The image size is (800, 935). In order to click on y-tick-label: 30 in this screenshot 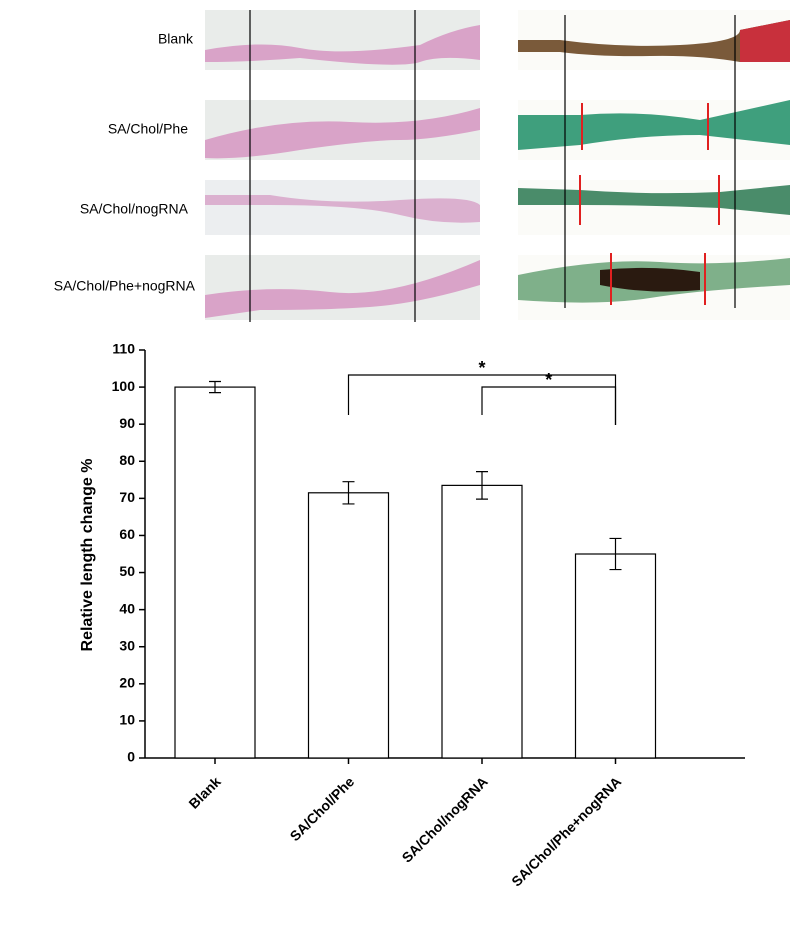, I will do `click(127, 645)`.